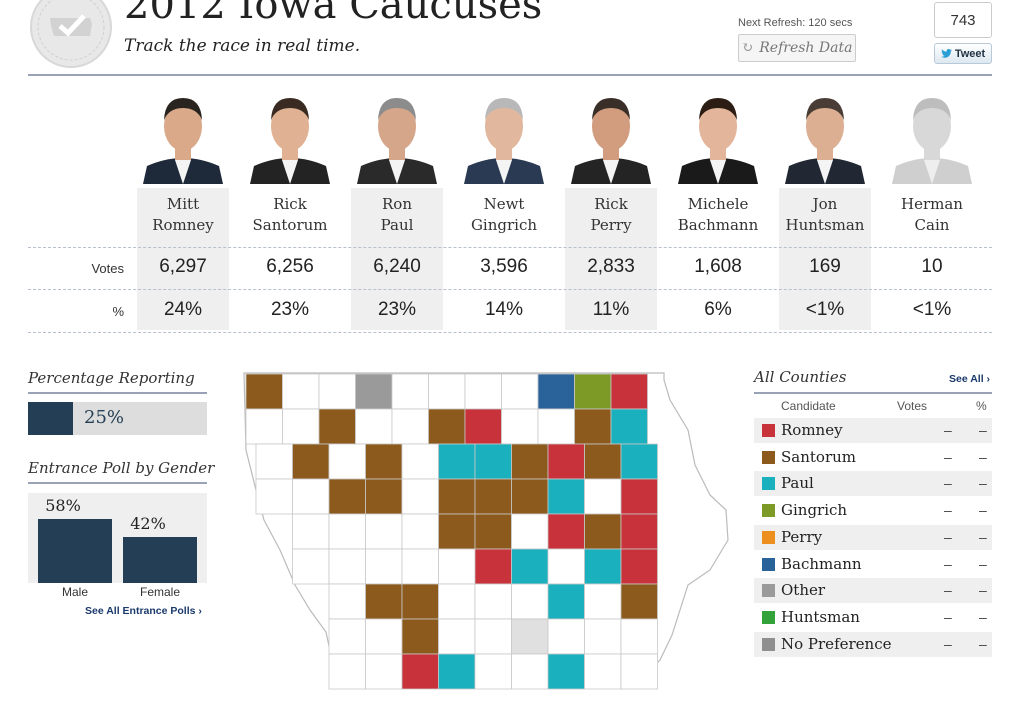  Describe the element at coordinates (290, 215) in the screenshot. I see `candidate-name: Rick Santorum` at that location.